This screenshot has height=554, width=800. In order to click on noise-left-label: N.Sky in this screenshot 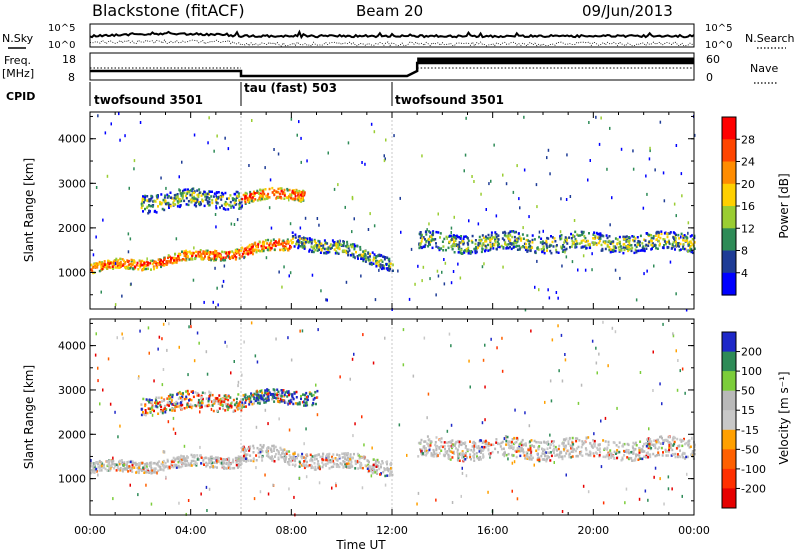, I will do `click(18, 38)`.